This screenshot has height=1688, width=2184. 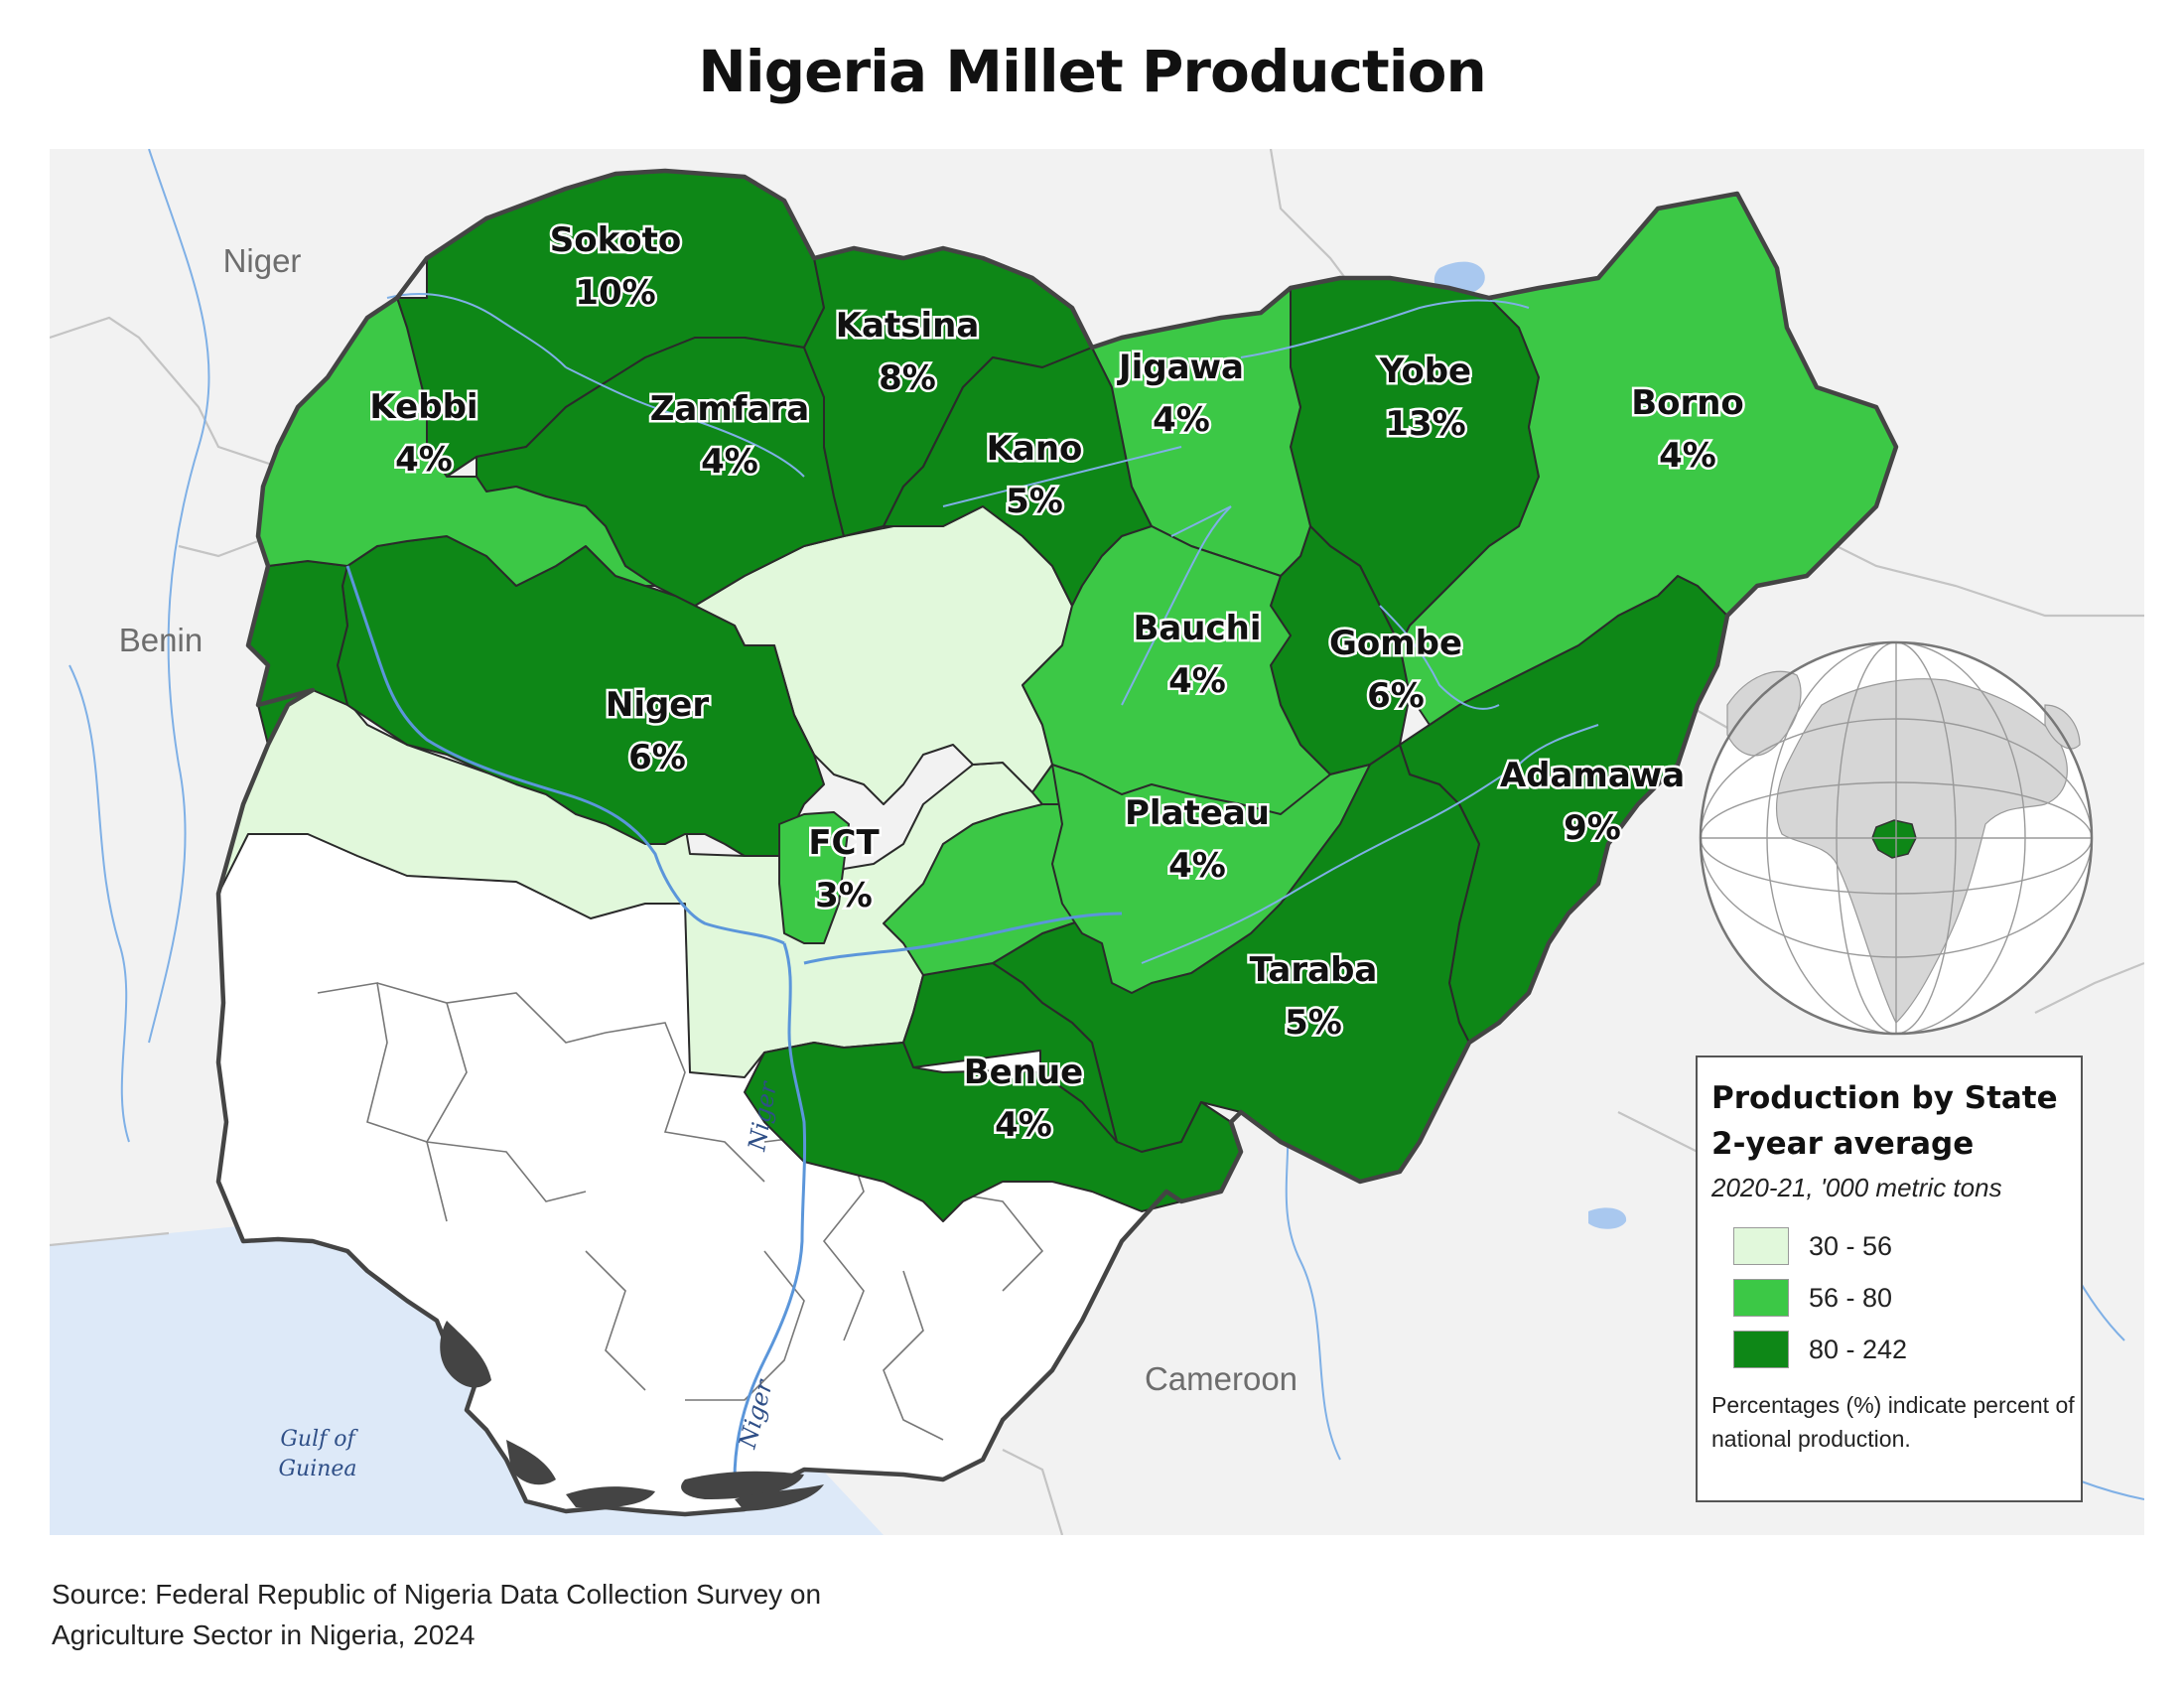 What do you see at coordinates (729, 409) in the screenshot?
I see `state-label-zamfara: Zamfara` at bounding box center [729, 409].